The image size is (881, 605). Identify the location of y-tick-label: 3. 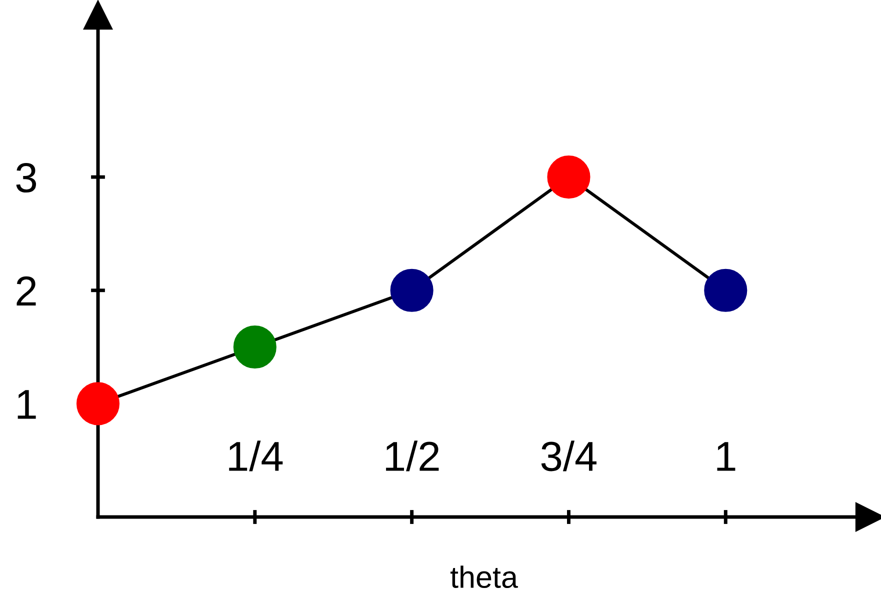
(26, 178).